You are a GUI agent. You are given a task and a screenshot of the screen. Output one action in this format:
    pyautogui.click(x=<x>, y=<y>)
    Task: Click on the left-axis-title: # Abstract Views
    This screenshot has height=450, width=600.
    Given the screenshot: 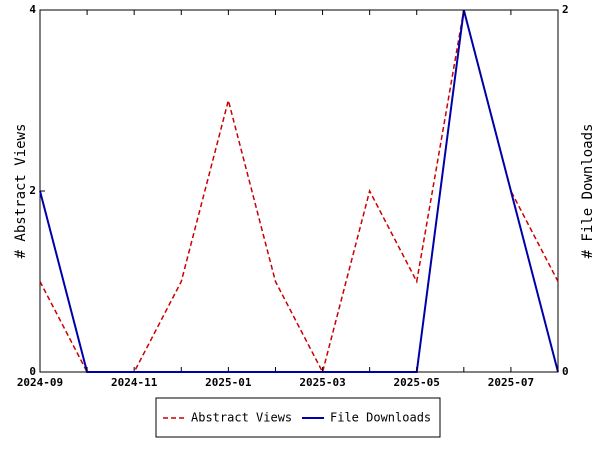 What is the action you would take?
    pyautogui.click(x=21, y=191)
    